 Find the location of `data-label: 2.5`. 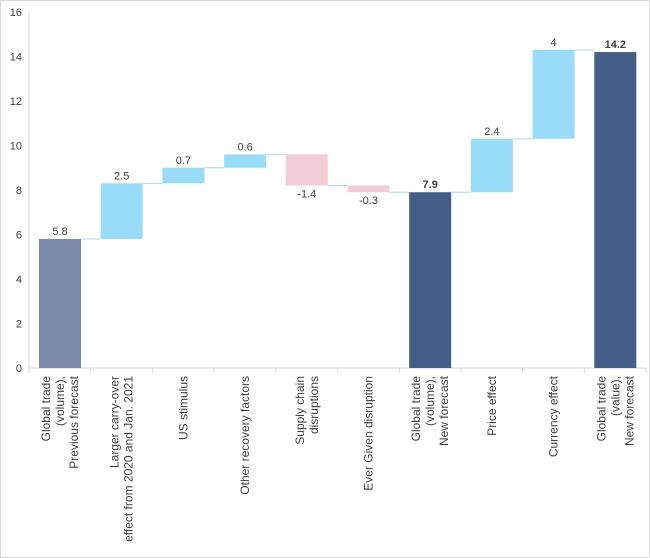

data-label: 2.5 is located at coordinates (121, 176).